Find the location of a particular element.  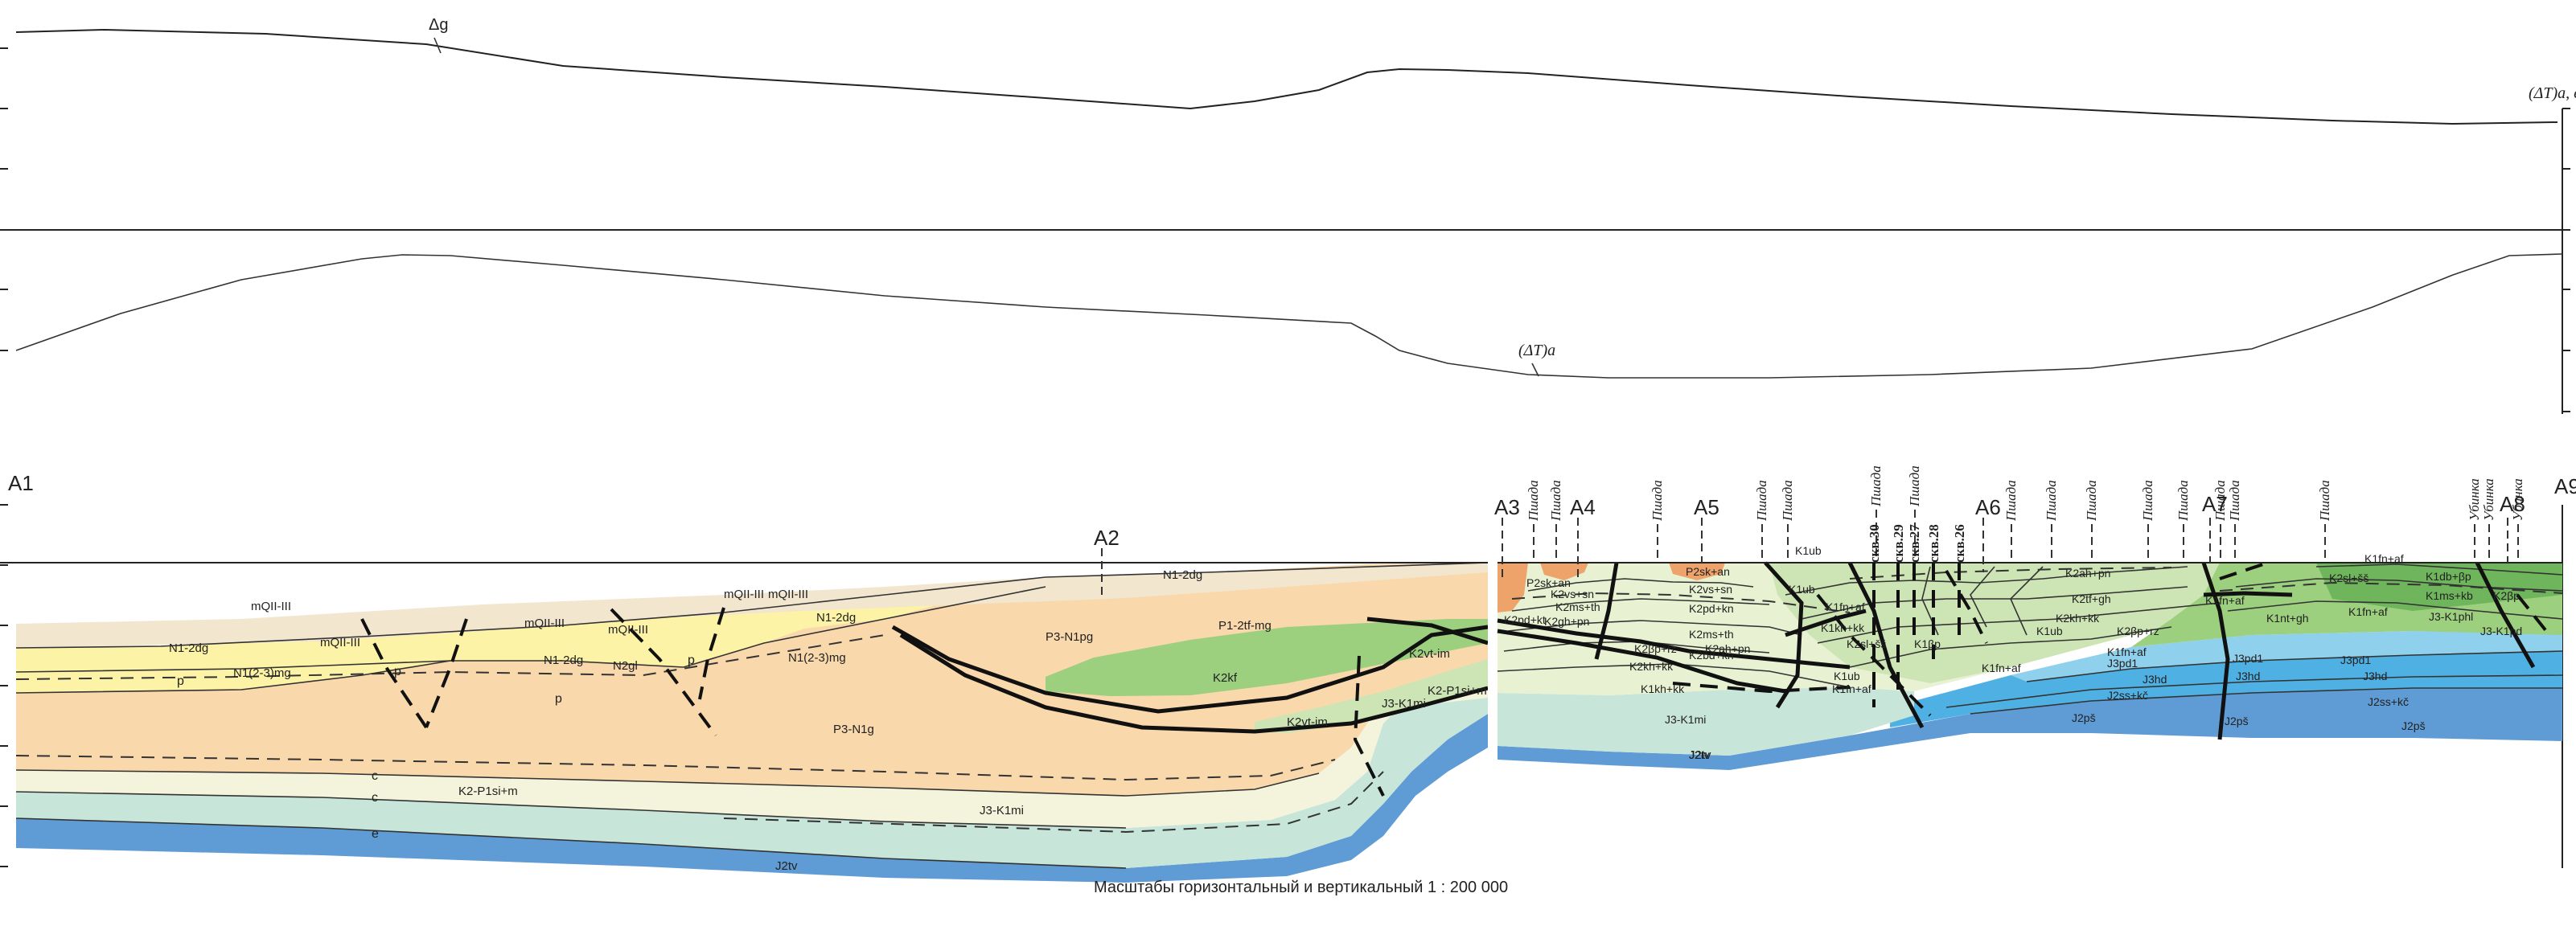

magnetic-curve-label: (ΔT)a is located at coordinates (1536, 350).